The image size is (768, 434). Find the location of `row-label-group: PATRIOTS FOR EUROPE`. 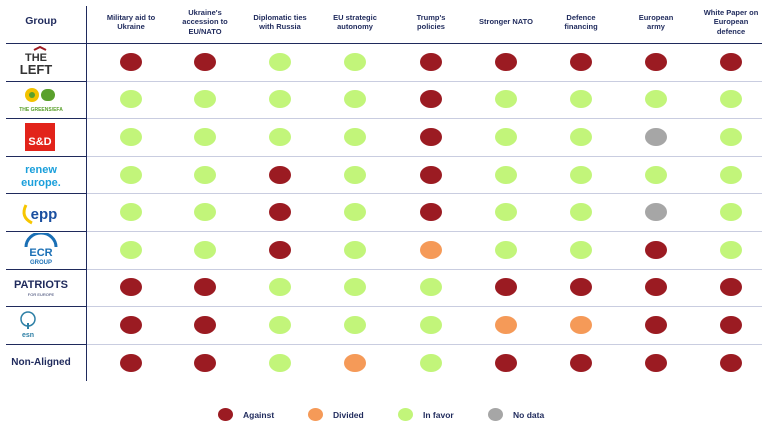

row-label-group: PATRIOTS FOR EUROPE is located at coordinates (41, 287).